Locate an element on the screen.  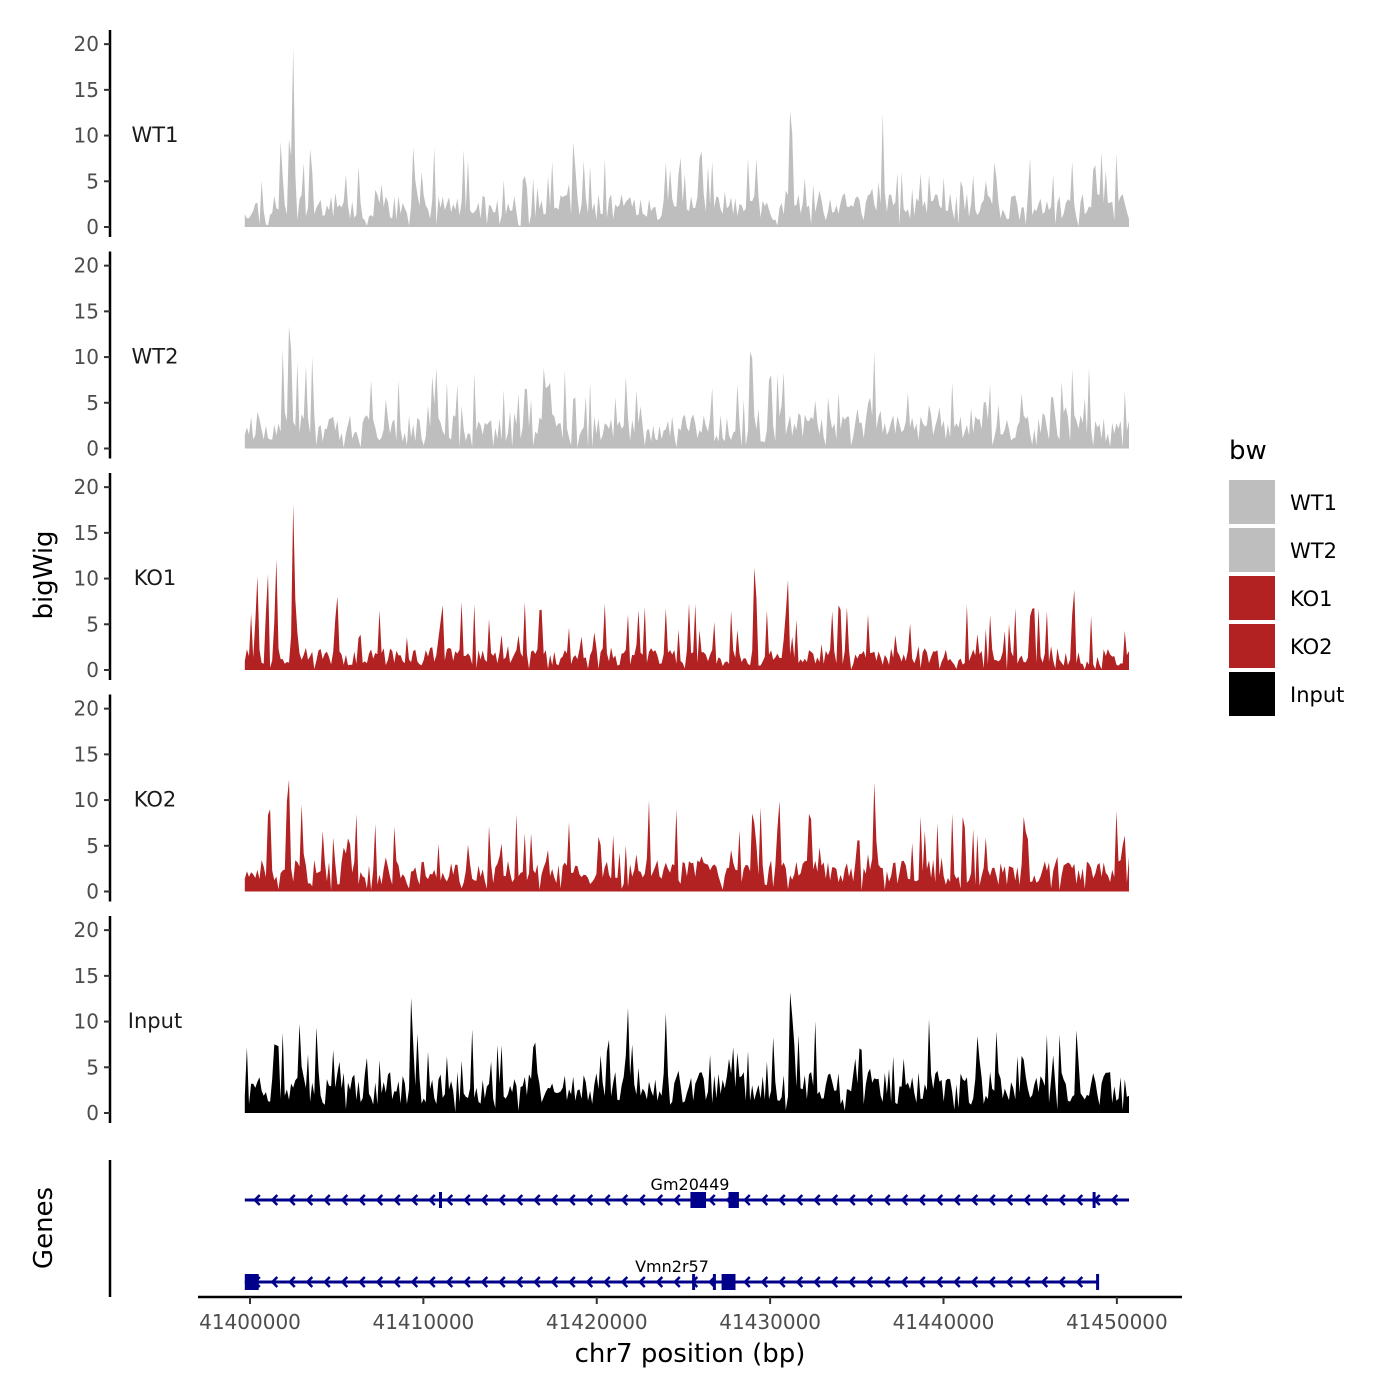
track-panel-WT2: 0 5 10 15 20 WT2 is located at coordinates (602, 356).